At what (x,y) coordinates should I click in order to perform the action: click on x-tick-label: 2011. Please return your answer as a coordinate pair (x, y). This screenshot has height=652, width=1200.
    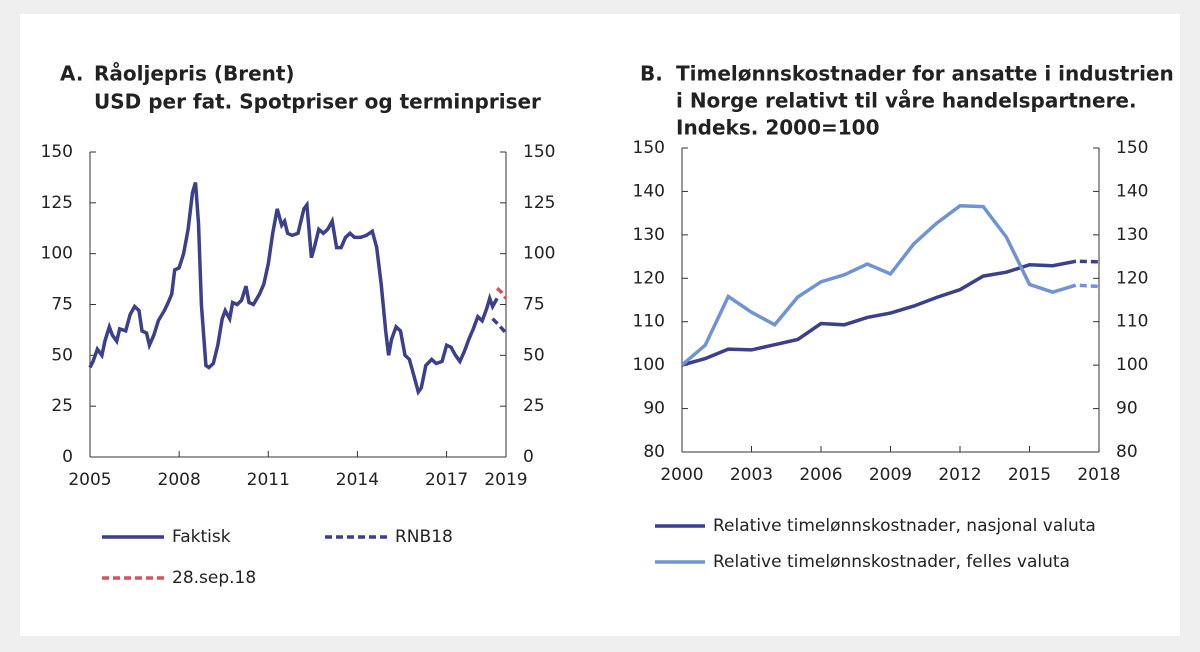
    Looking at the image, I should click on (268, 480).